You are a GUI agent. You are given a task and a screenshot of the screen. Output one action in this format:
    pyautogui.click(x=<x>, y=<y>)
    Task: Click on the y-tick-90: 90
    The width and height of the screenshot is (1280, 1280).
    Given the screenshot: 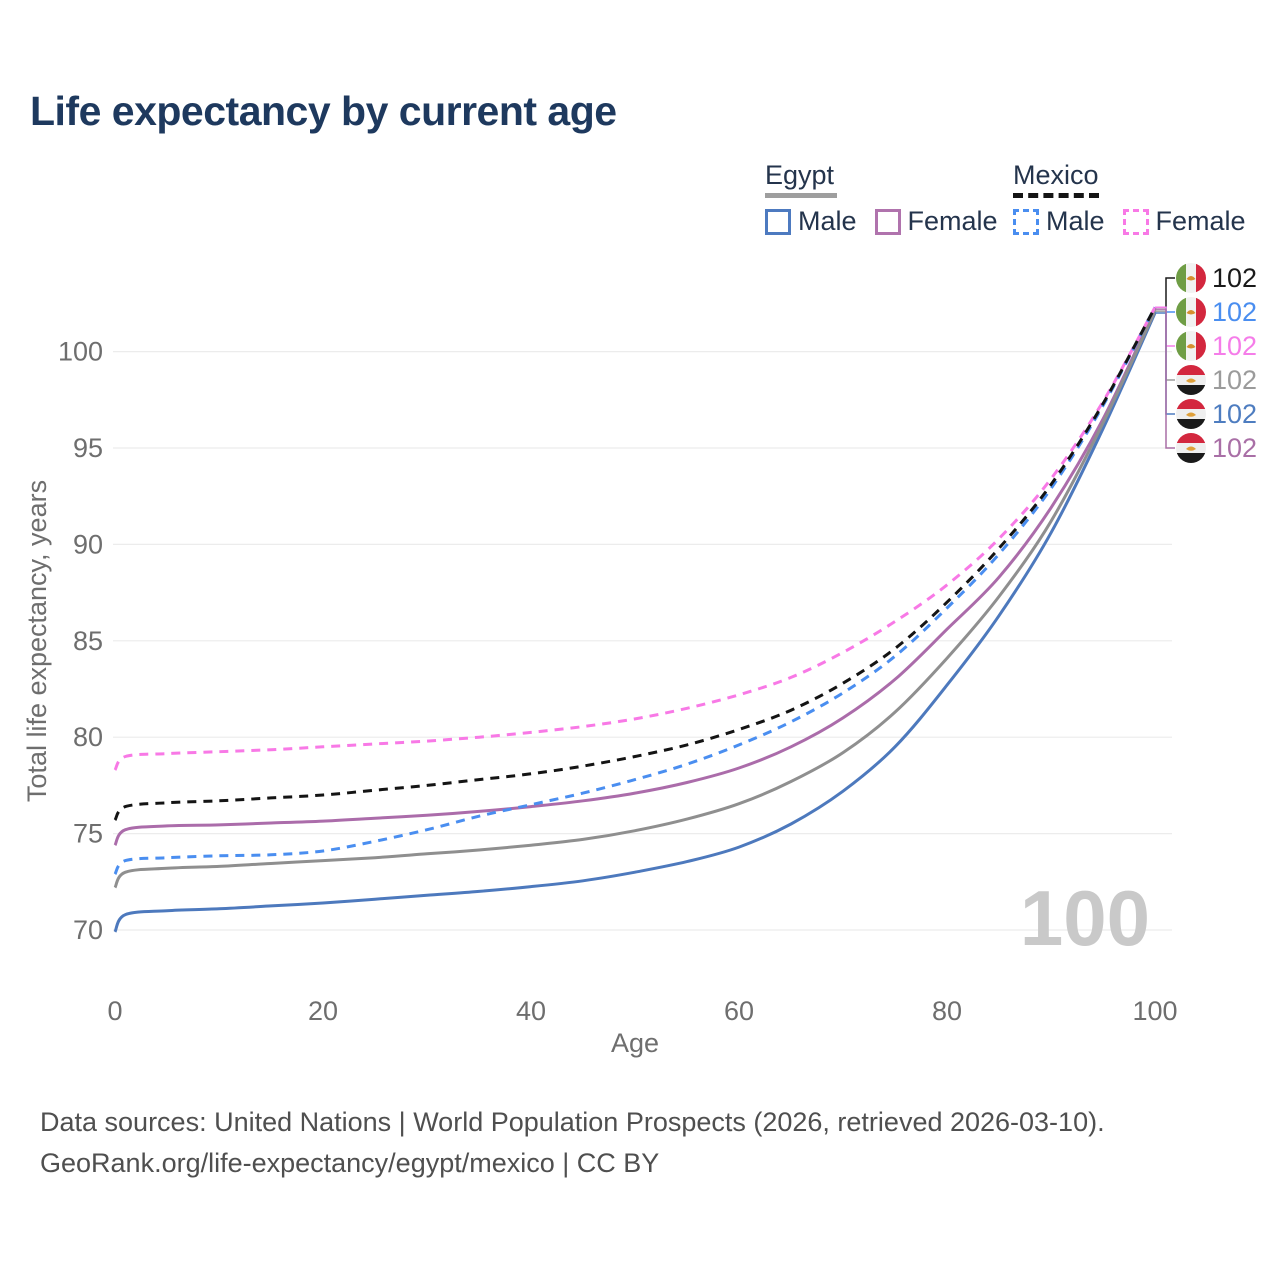 What is the action you would take?
    pyautogui.click(x=88, y=544)
    